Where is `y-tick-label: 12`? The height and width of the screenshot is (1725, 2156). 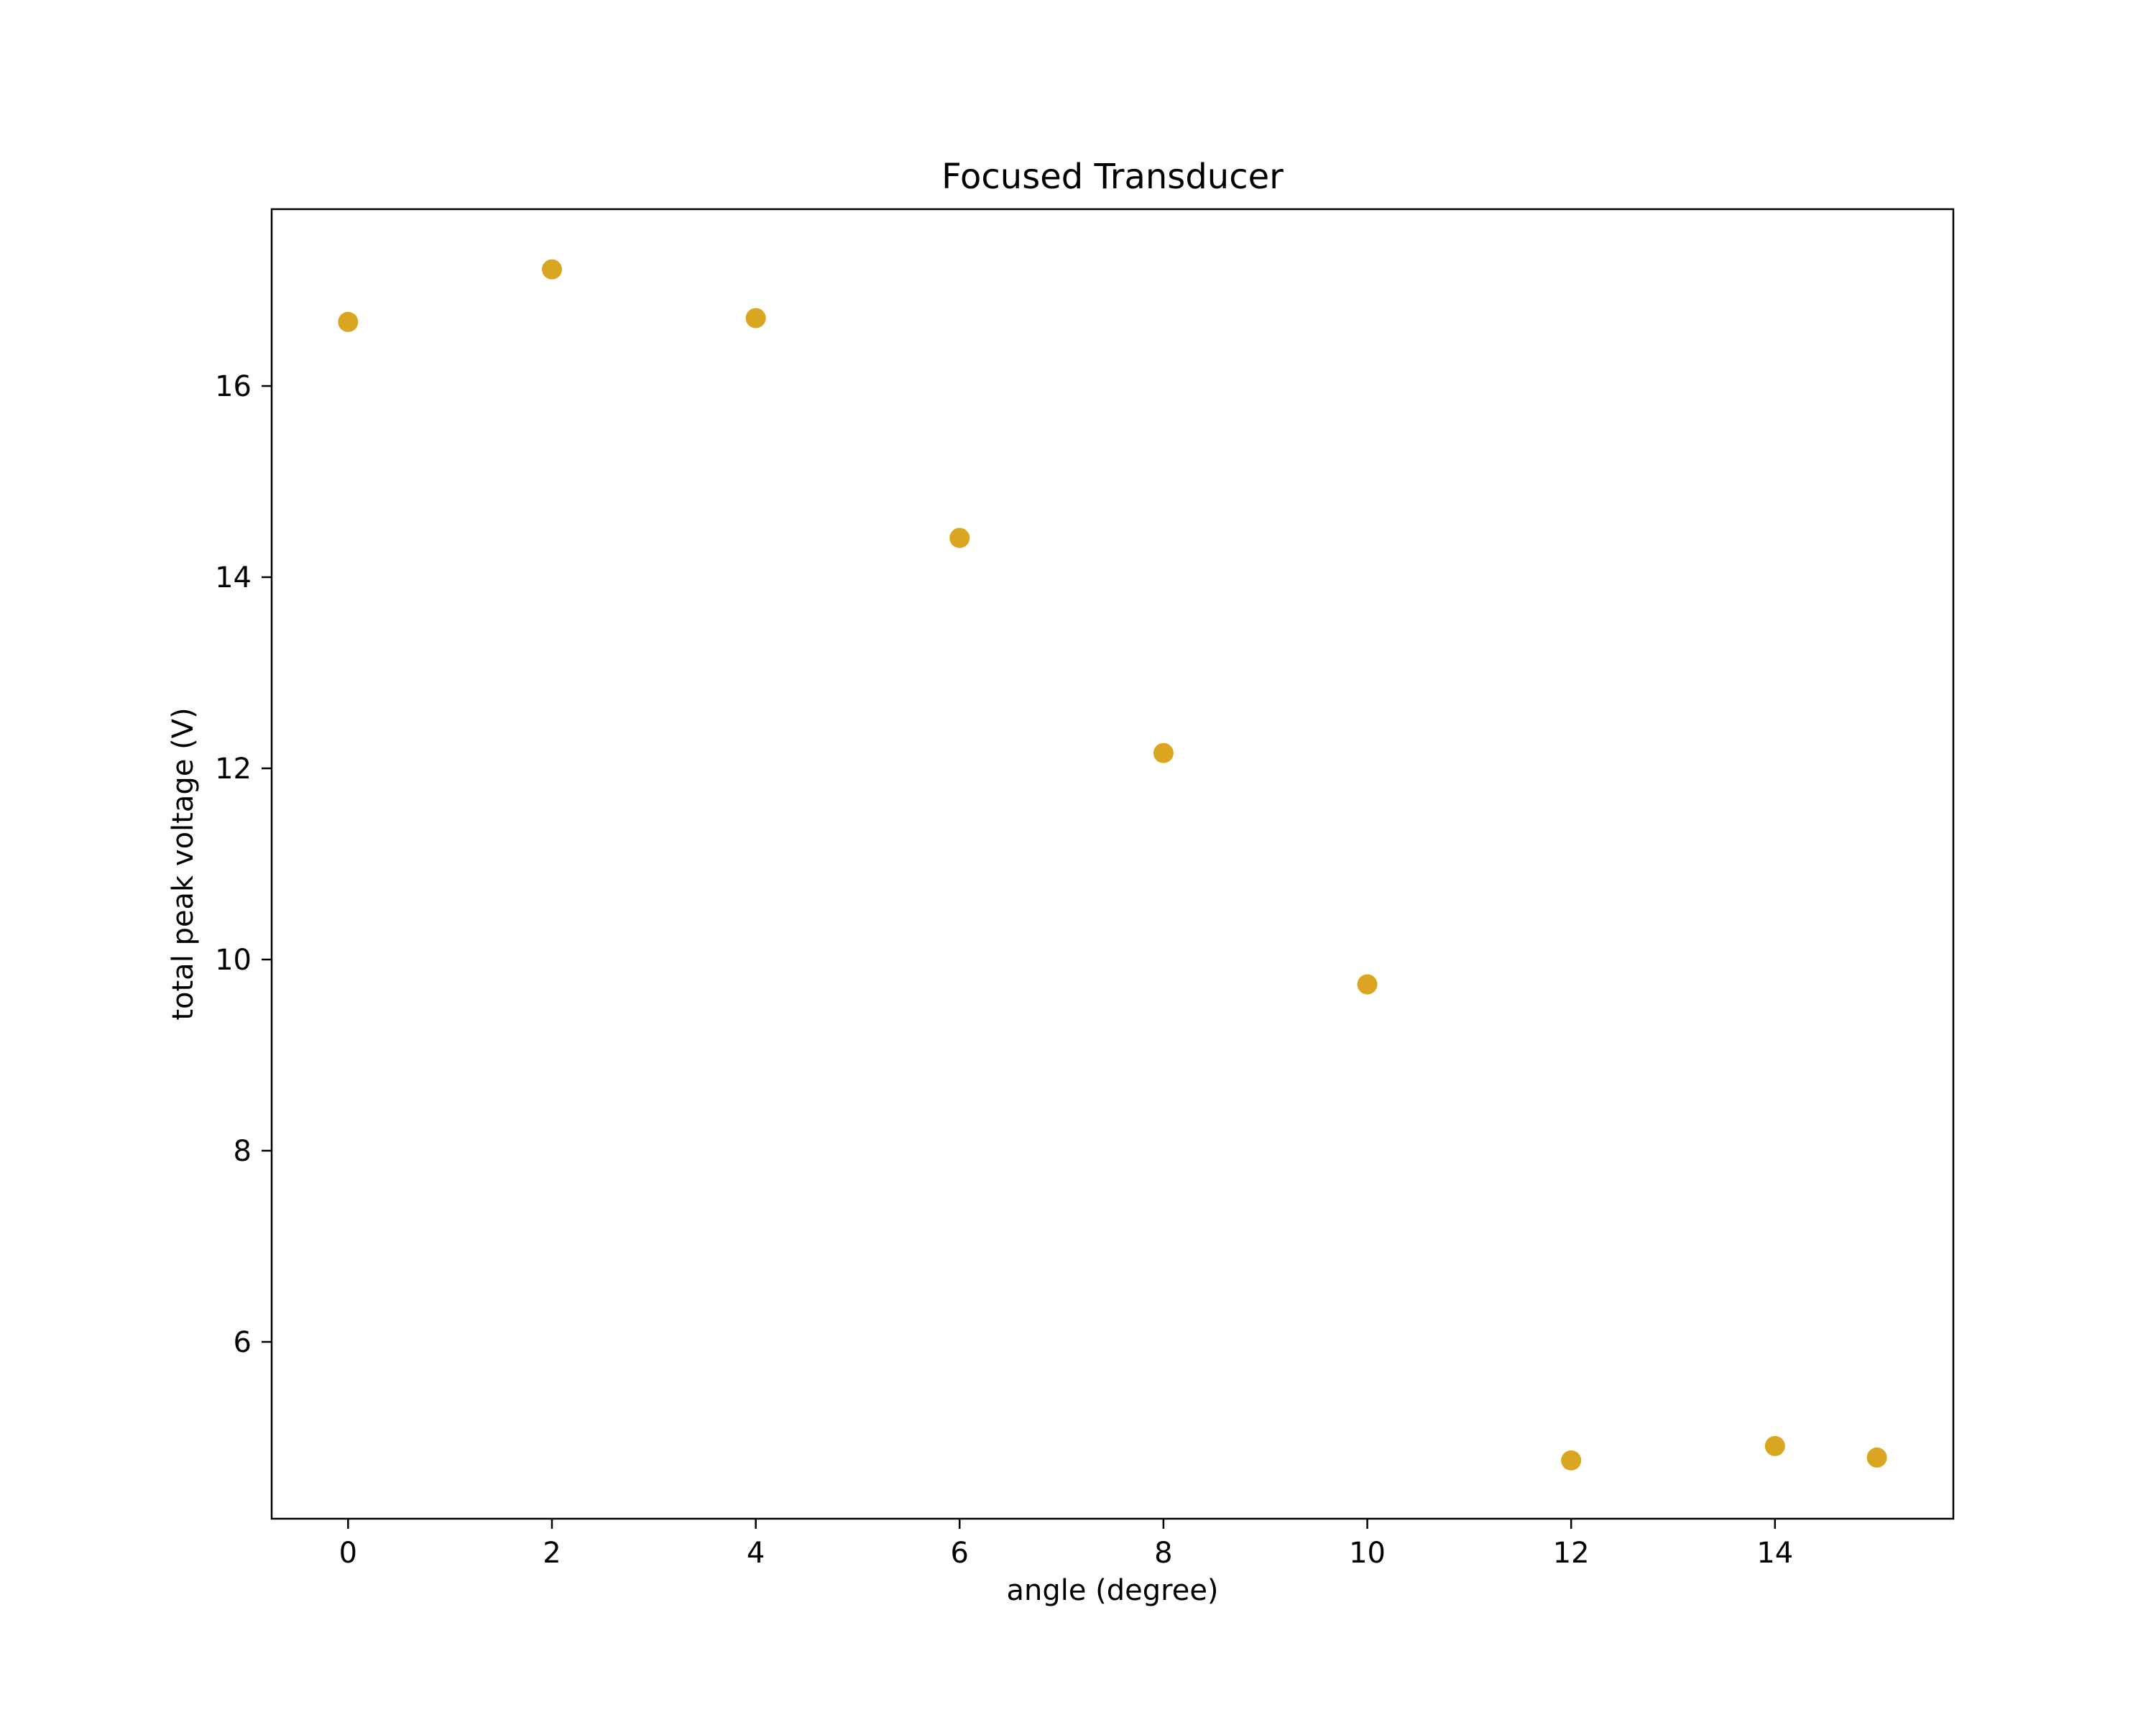 y-tick-label: 12 is located at coordinates (234, 769).